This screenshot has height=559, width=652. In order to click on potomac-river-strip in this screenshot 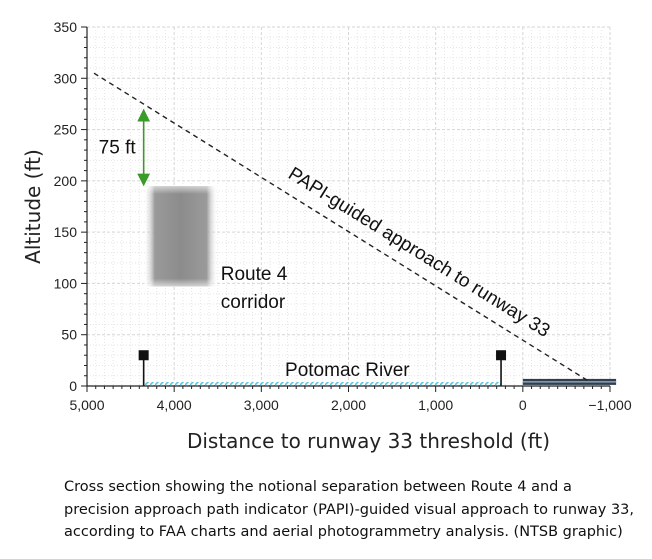, I will do `click(322, 384)`.